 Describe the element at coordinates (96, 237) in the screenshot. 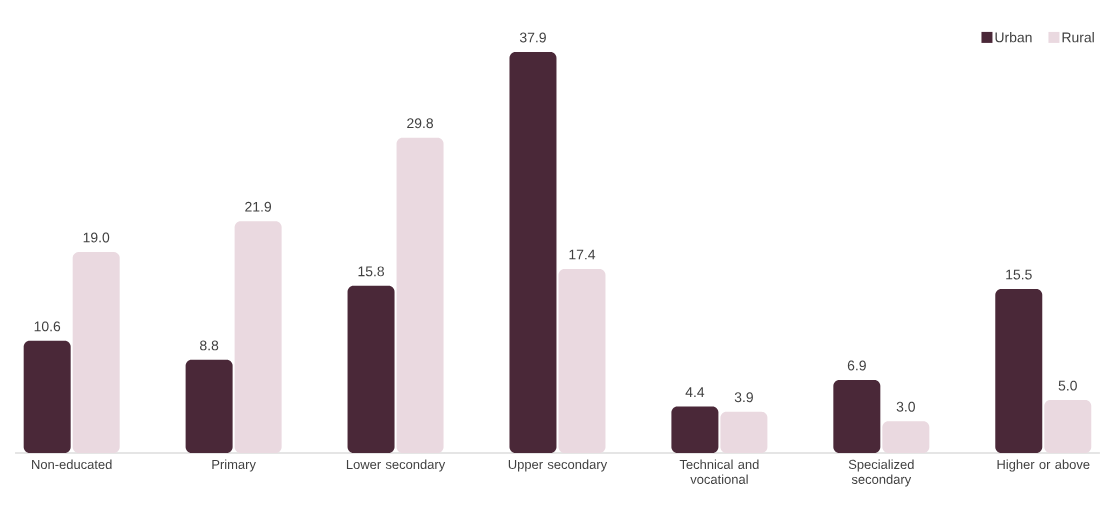

I see `data-label: 19.0` at that location.